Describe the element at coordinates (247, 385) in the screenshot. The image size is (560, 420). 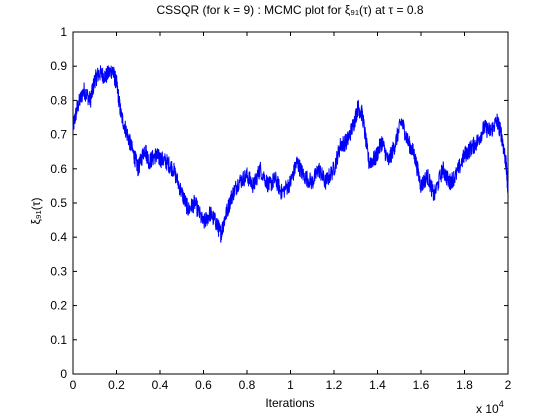
I see `x-tick-label: 0.8` at that location.